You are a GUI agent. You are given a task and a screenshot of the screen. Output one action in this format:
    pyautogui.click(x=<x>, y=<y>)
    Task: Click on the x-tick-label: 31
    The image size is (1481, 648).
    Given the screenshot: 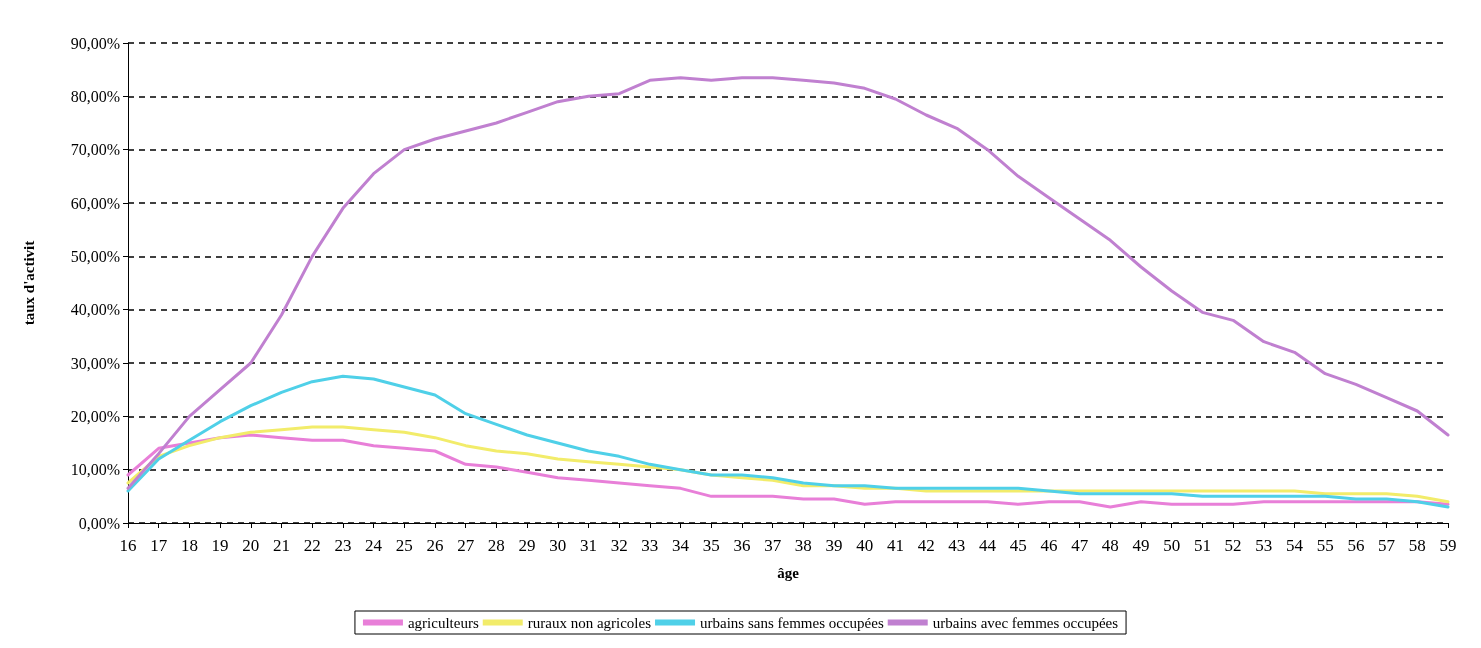 What is the action you would take?
    pyautogui.click(x=588, y=545)
    